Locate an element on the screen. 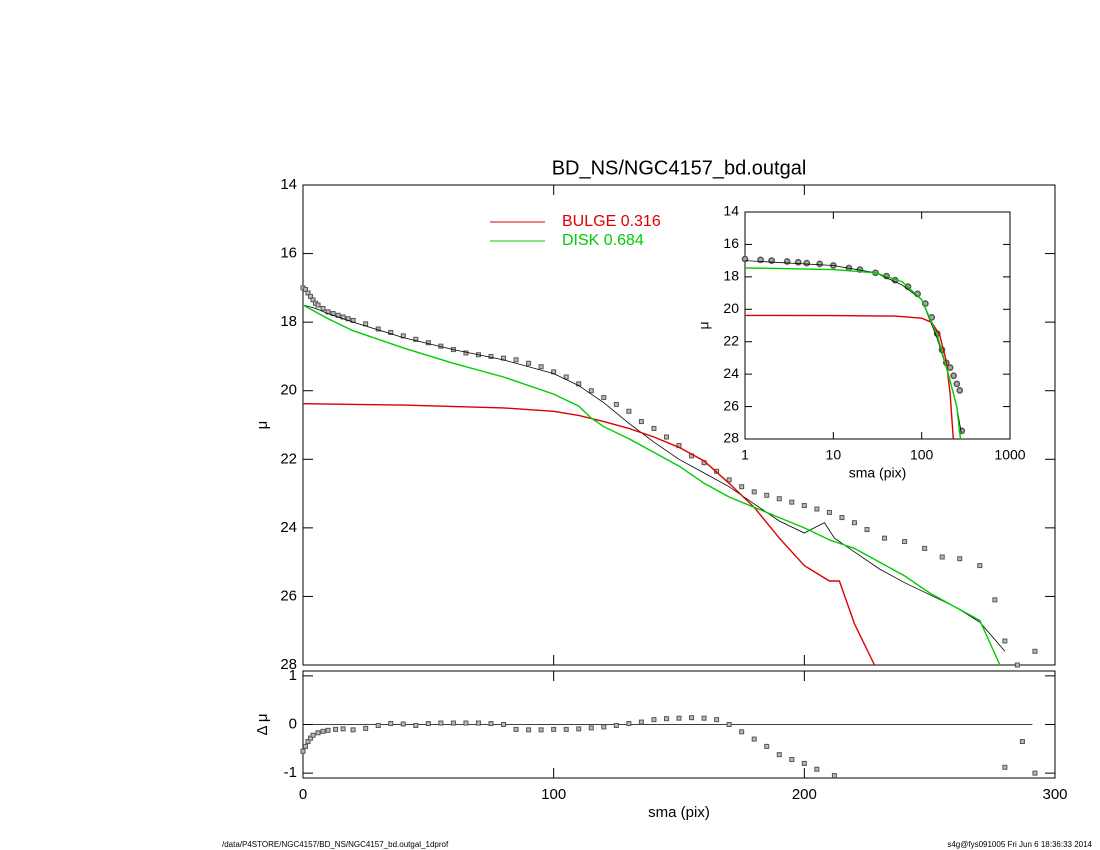 The height and width of the screenshot is (850, 1100). x-tick-label: 0 is located at coordinates (303, 794).